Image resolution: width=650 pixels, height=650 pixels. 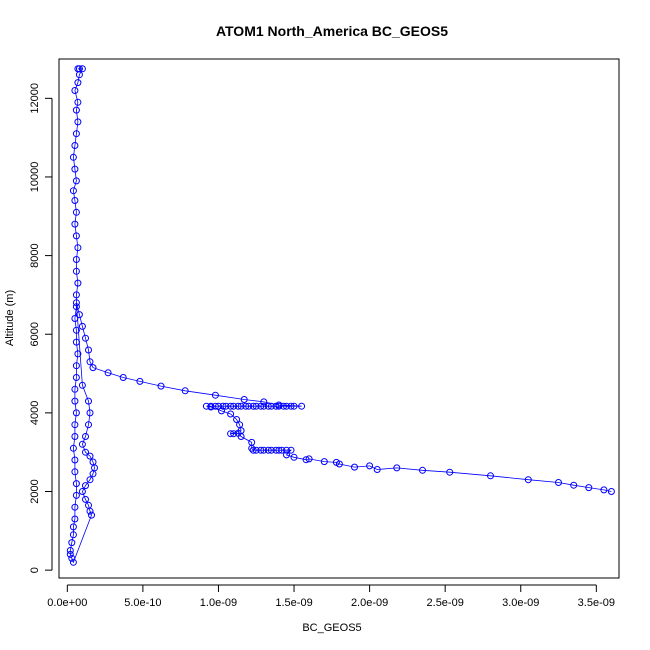 I want to click on y-tick-label: 6000, so click(x=35, y=334).